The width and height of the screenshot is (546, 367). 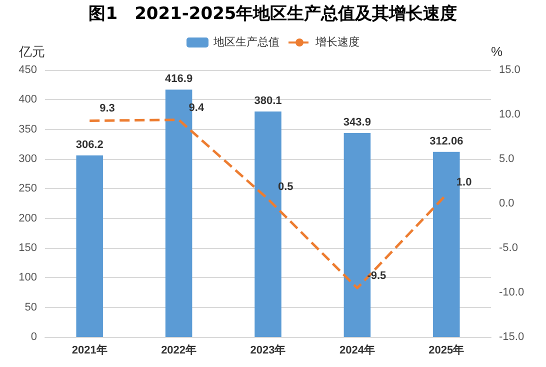 I want to click on data-label: 343.9, so click(x=357, y=122).